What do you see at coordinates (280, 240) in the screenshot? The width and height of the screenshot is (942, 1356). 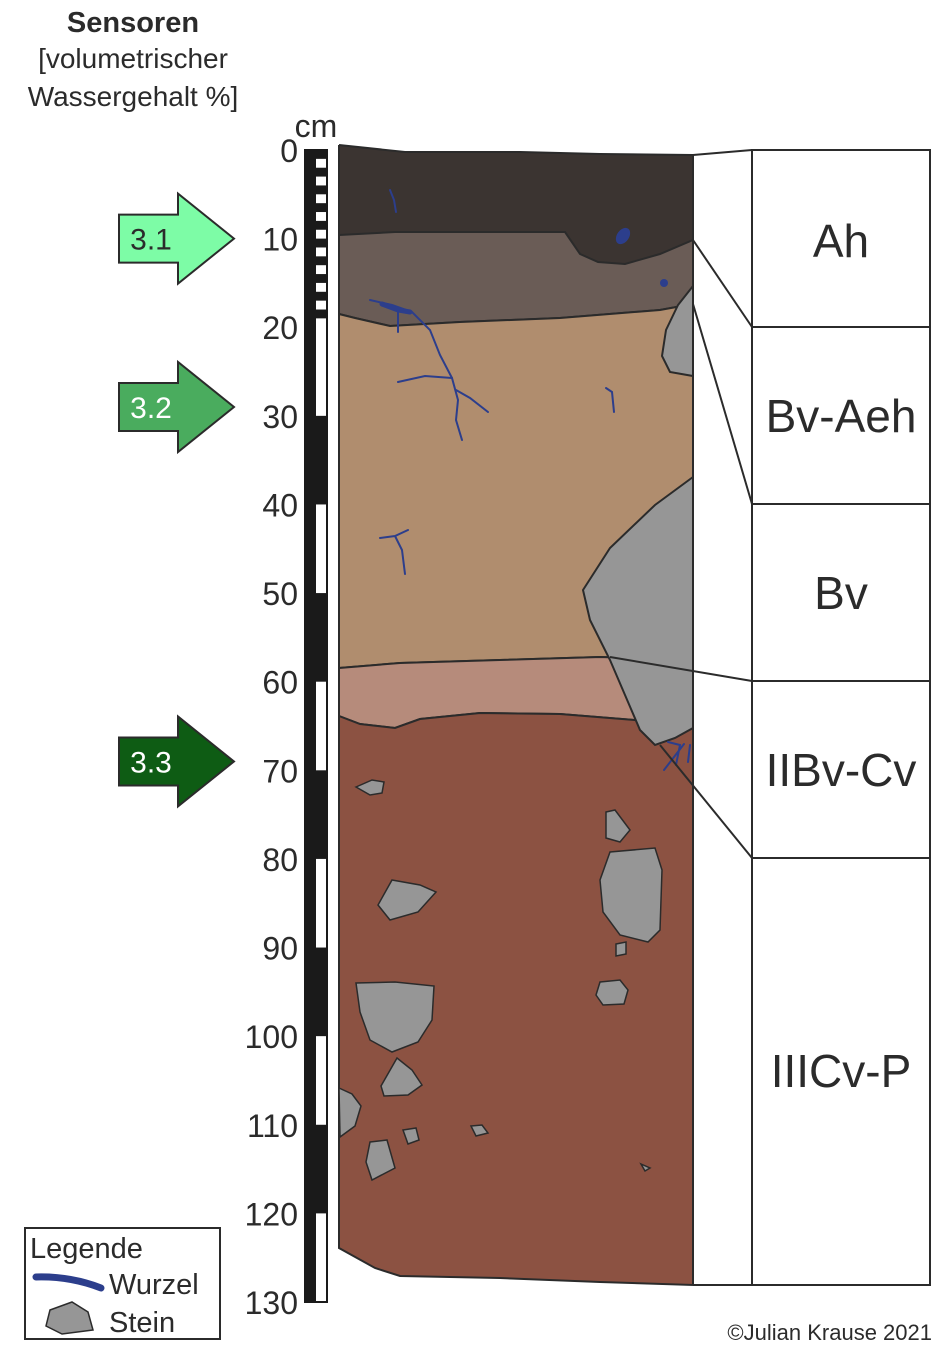 I see `depth-tick-label: 10` at bounding box center [280, 240].